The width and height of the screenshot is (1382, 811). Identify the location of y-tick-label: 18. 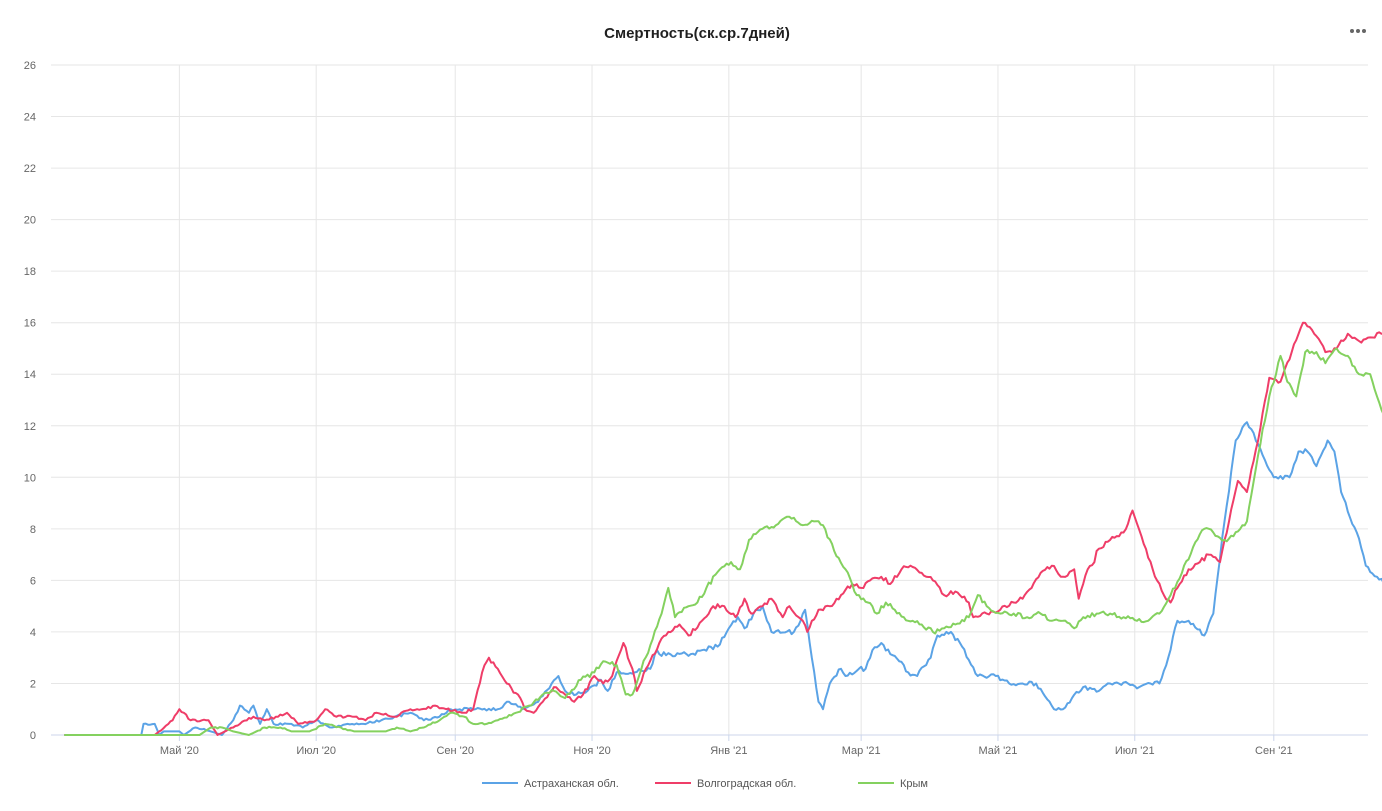
(30, 272).